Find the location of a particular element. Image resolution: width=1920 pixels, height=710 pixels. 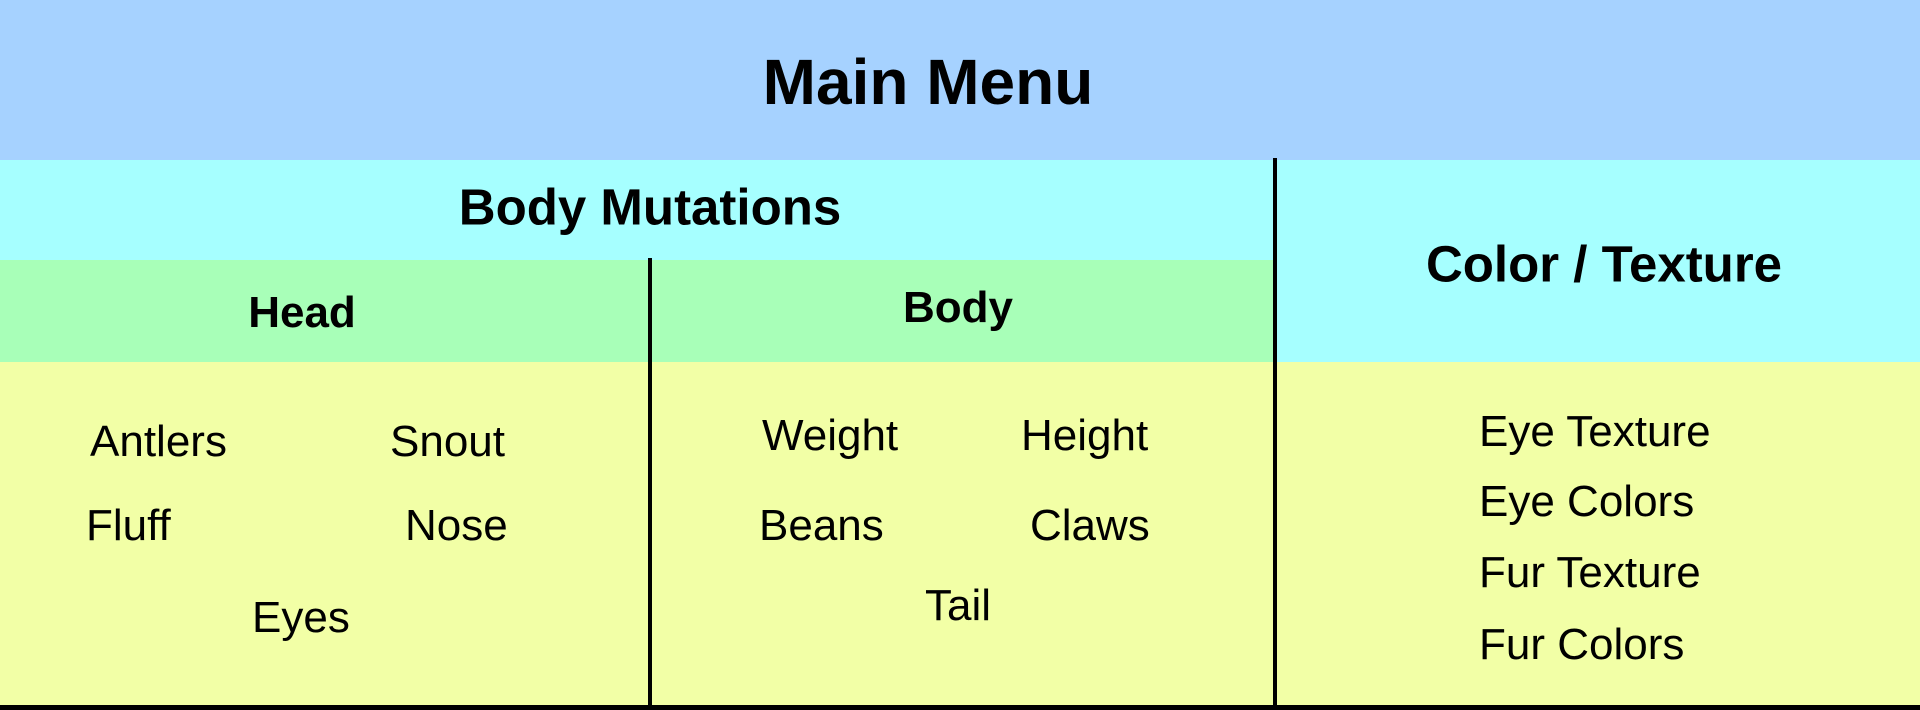

color-texture-title: Color / Texture is located at coordinates (1604, 264).